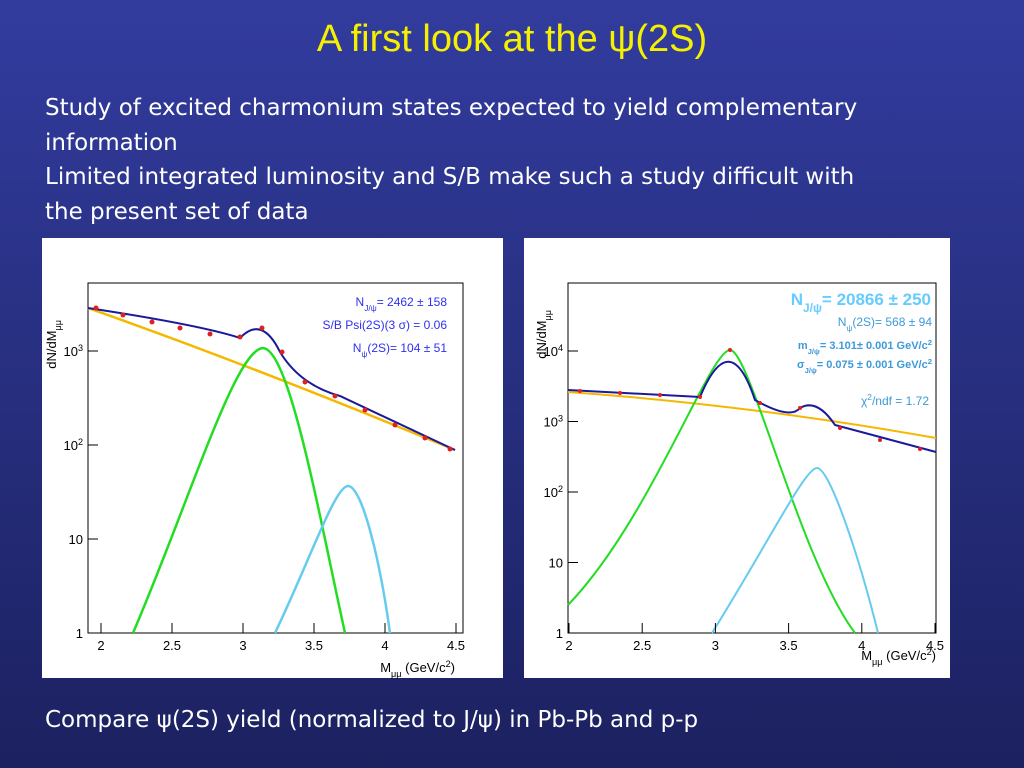 This screenshot has width=1024, height=768. I want to click on annotation: NJ/ψ= 2462 ± 158, so click(402, 304).